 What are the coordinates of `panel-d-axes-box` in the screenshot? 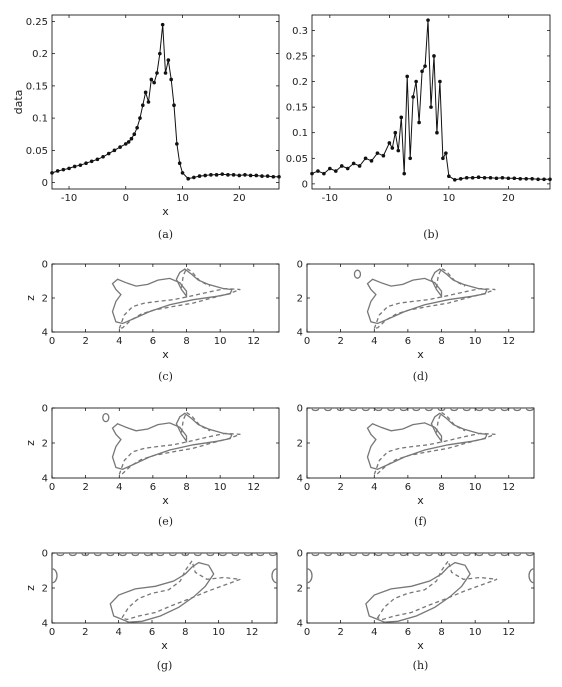 It's located at (420, 298).